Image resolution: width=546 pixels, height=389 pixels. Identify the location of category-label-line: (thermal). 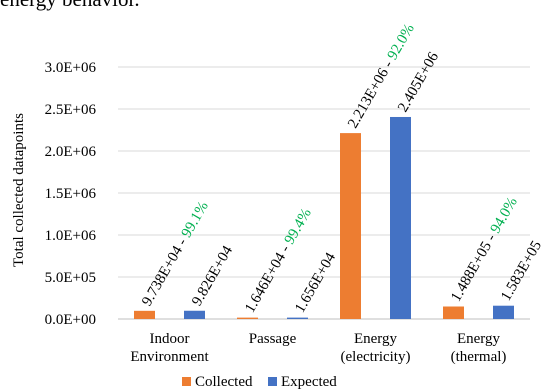
(479, 357).